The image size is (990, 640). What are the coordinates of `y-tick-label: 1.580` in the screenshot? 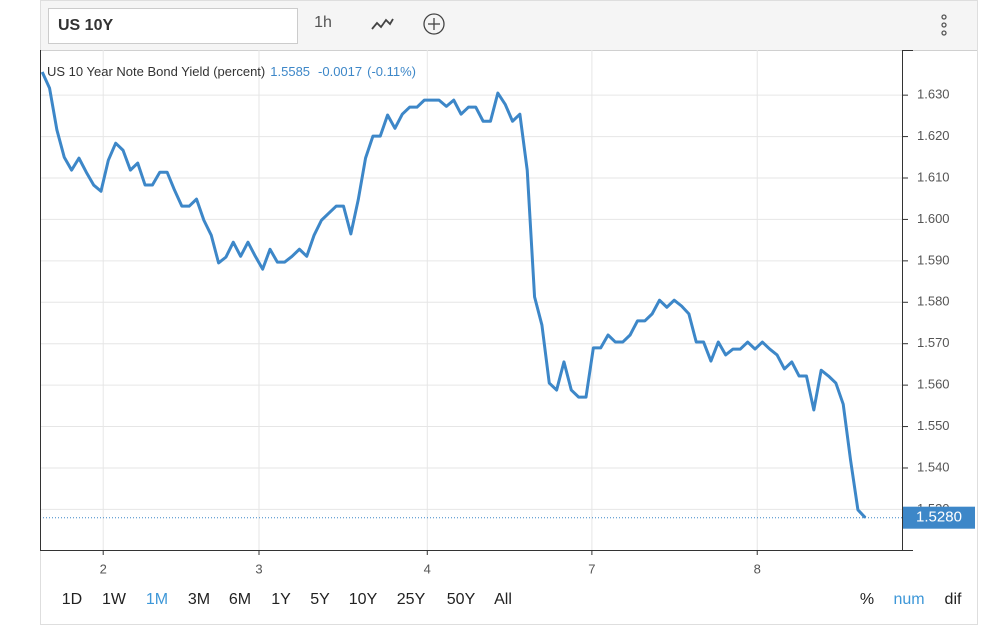 It's located at (933, 301).